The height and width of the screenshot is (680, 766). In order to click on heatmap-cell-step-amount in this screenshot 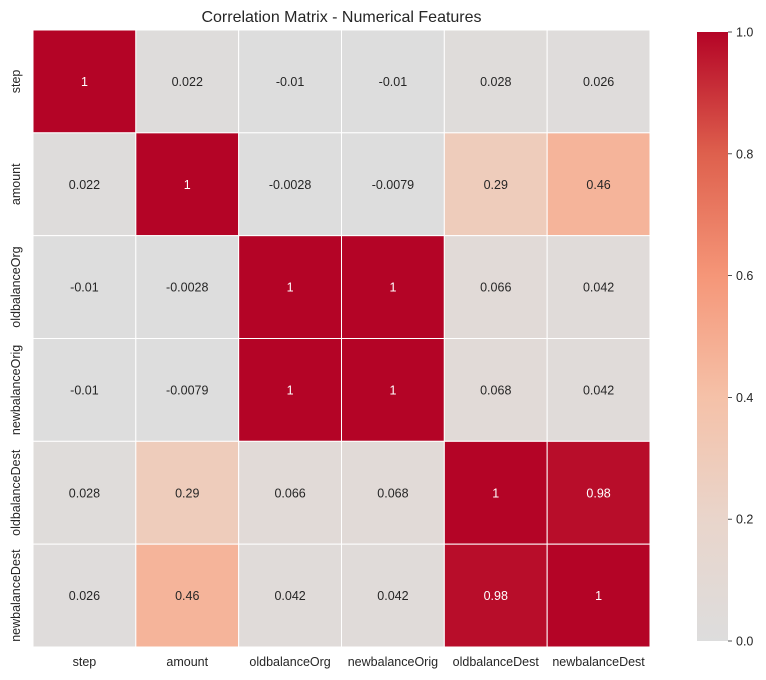, I will do `click(187, 81)`.